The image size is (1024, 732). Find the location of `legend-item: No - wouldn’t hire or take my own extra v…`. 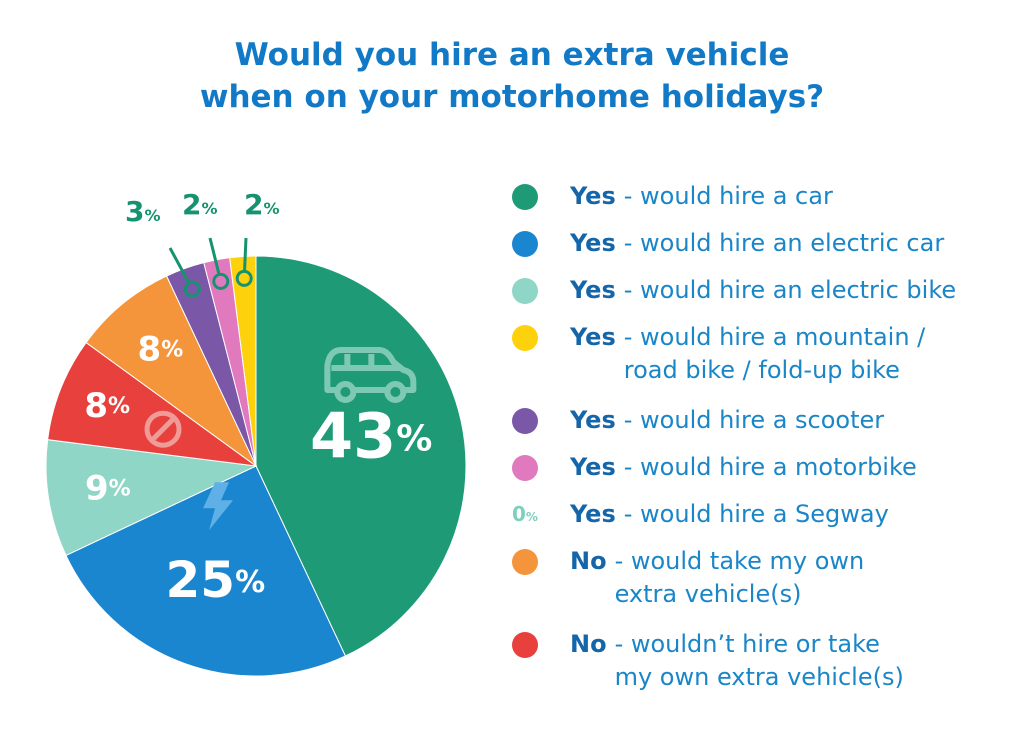

legend-item: No - wouldn’t hire or take my own extra v… is located at coordinates (708, 661).